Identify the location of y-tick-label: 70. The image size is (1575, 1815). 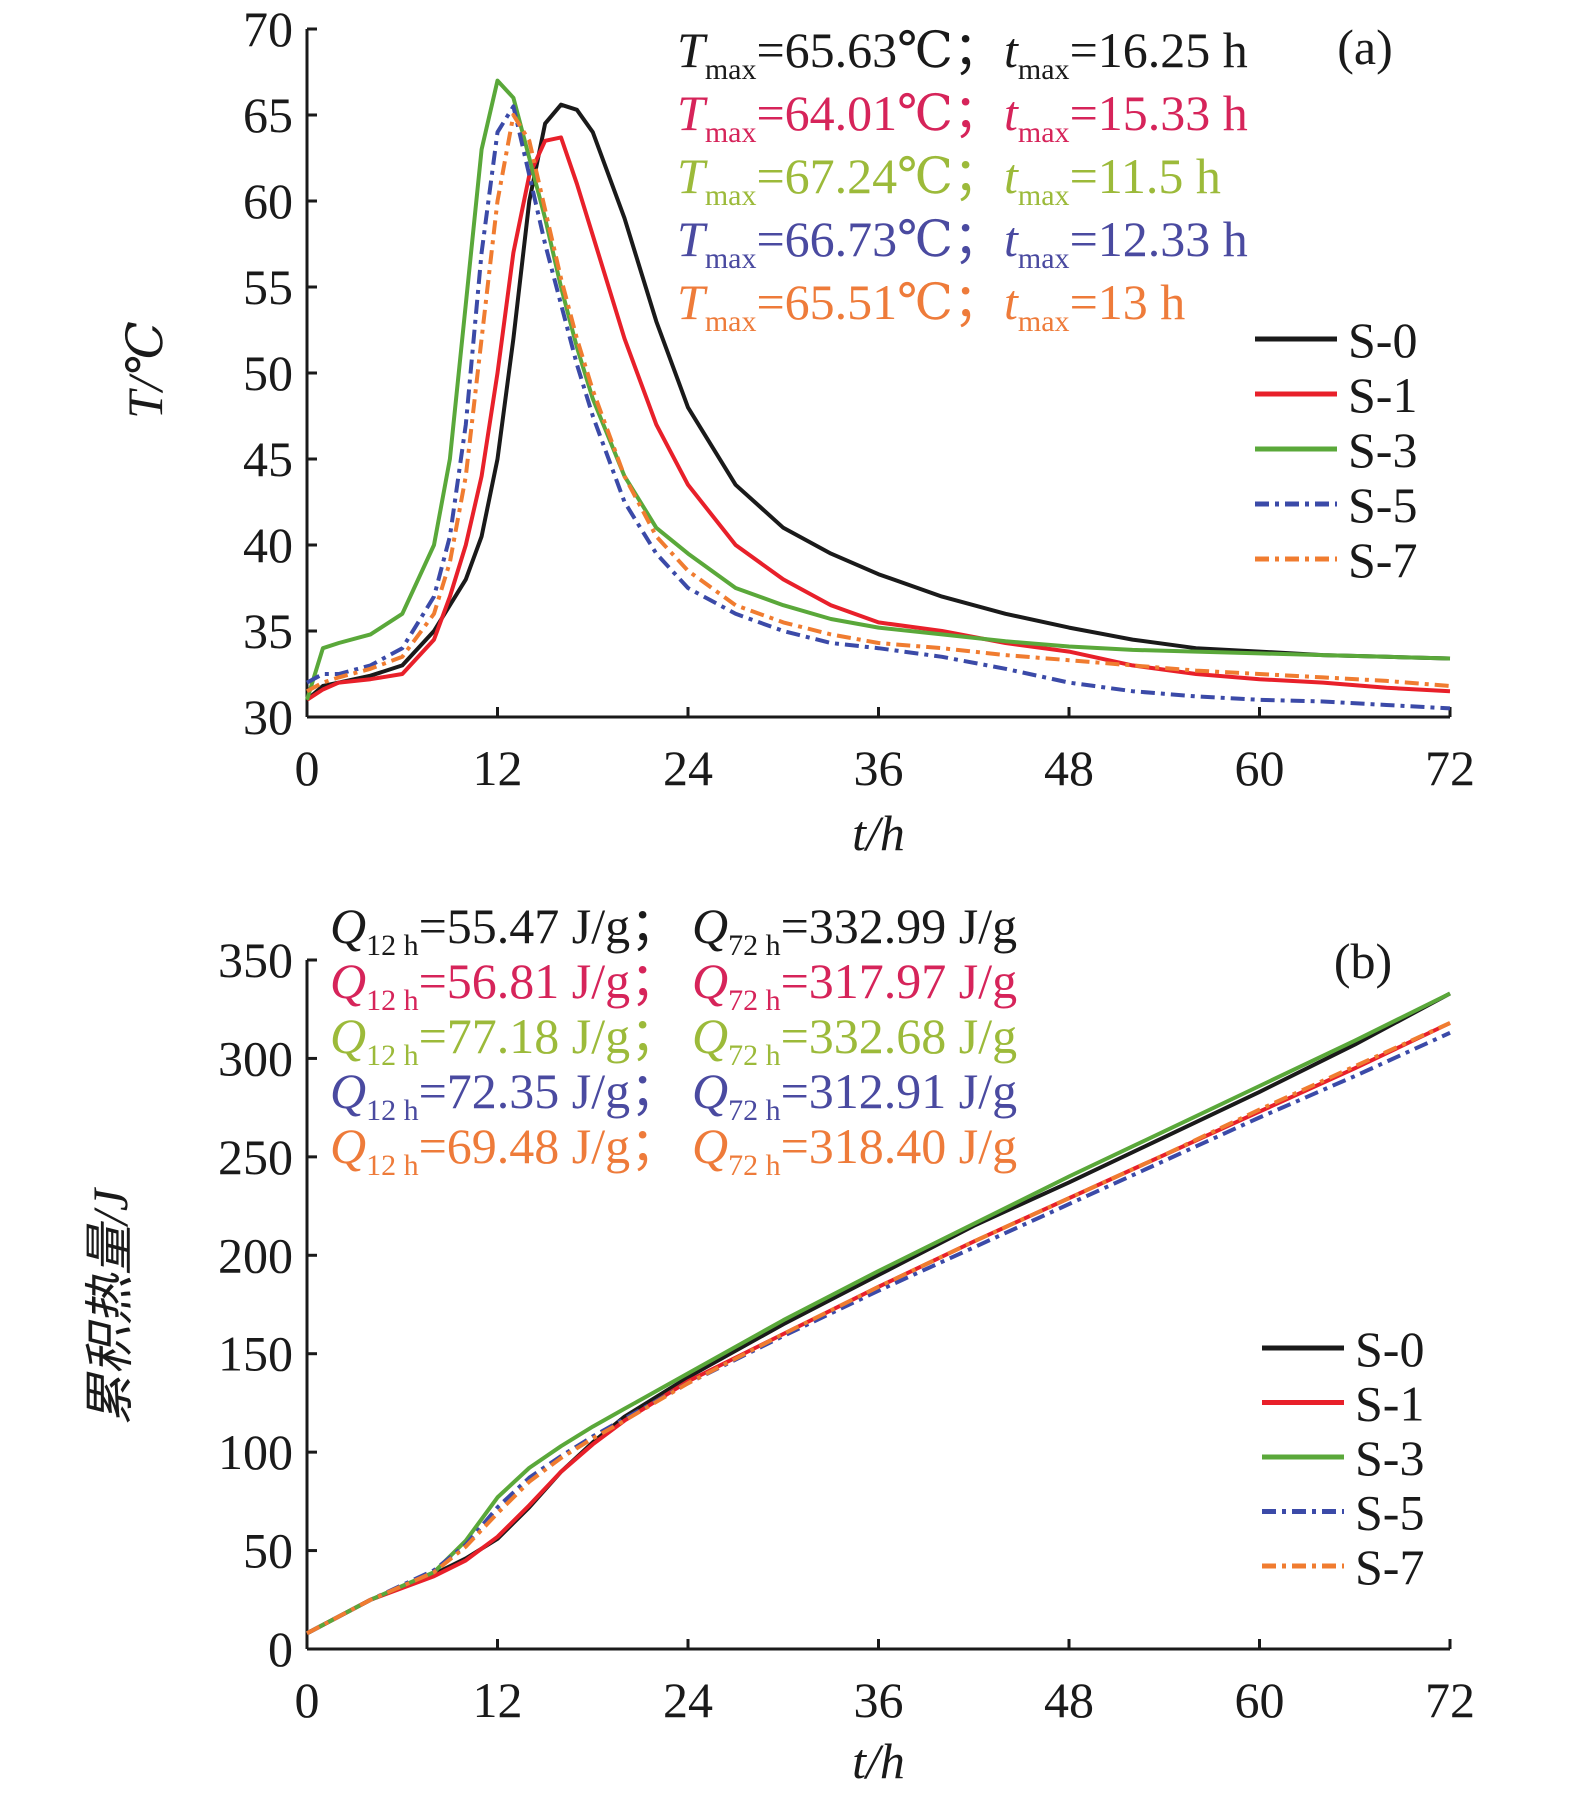
(268, 29).